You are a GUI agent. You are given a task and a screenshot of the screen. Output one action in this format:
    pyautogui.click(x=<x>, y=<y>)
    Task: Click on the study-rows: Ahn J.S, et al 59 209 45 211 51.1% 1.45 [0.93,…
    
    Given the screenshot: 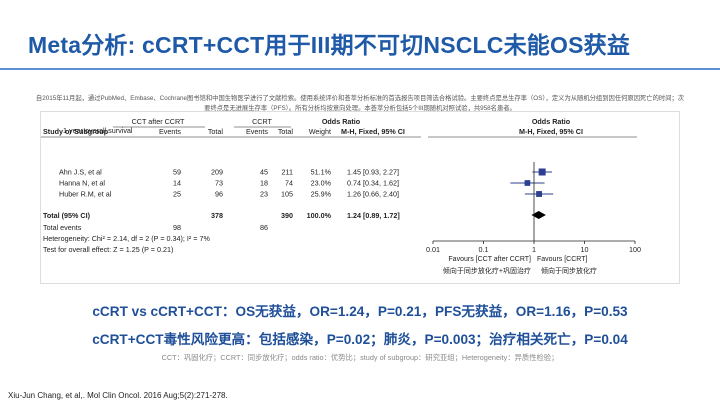 What is the action you would take?
    pyautogui.click(x=306, y=193)
    